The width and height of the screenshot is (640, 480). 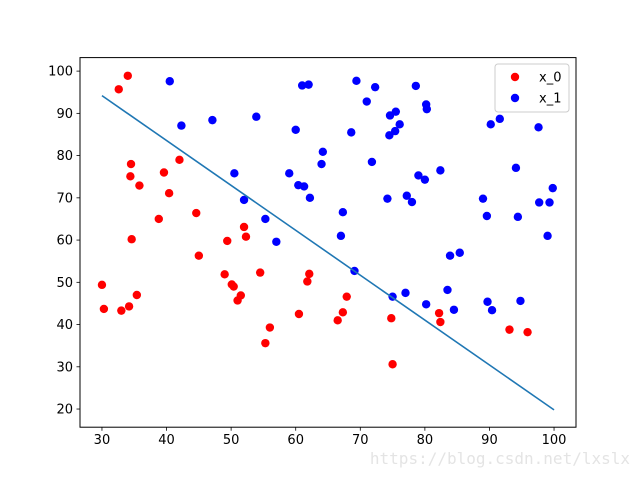 I want to click on watermark-text: https://blog.csdn.net/lxslx, so click(x=499, y=458).